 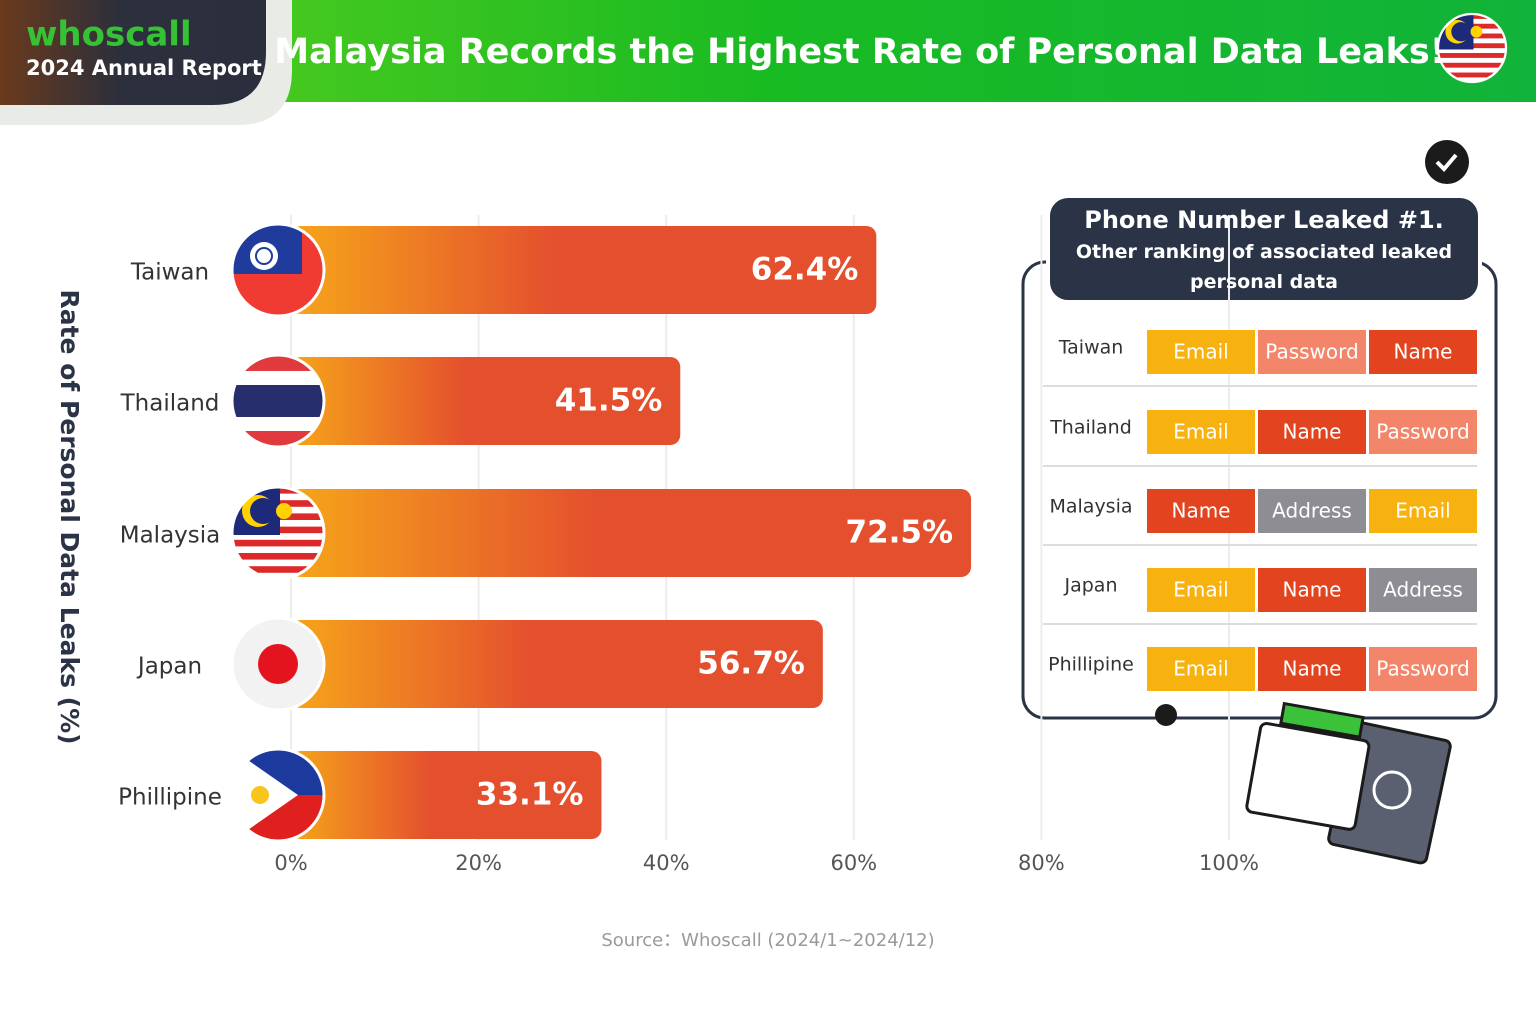 What do you see at coordinates (1392, 790) in the screenshot?
I see `globe` at bounding box center [1392, 790].